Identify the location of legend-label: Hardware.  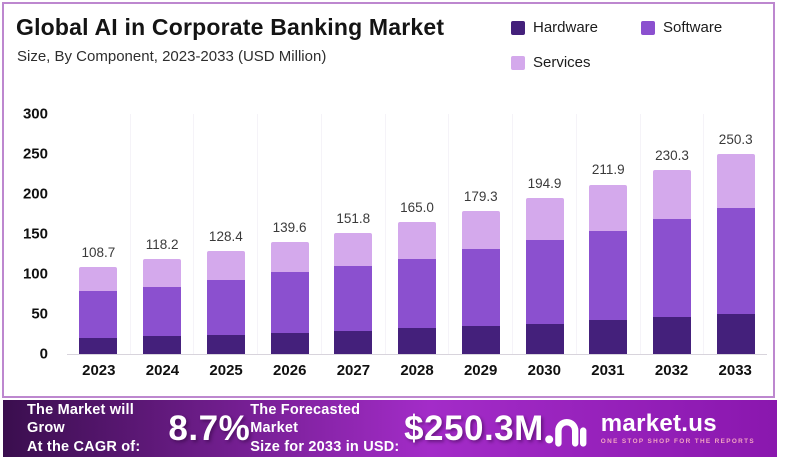
(566, 27).